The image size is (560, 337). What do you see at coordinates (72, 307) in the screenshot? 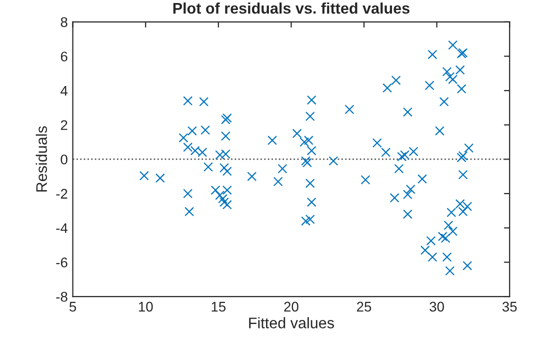
I see `x-tick-label: 5` at bounding box center [72, 307].